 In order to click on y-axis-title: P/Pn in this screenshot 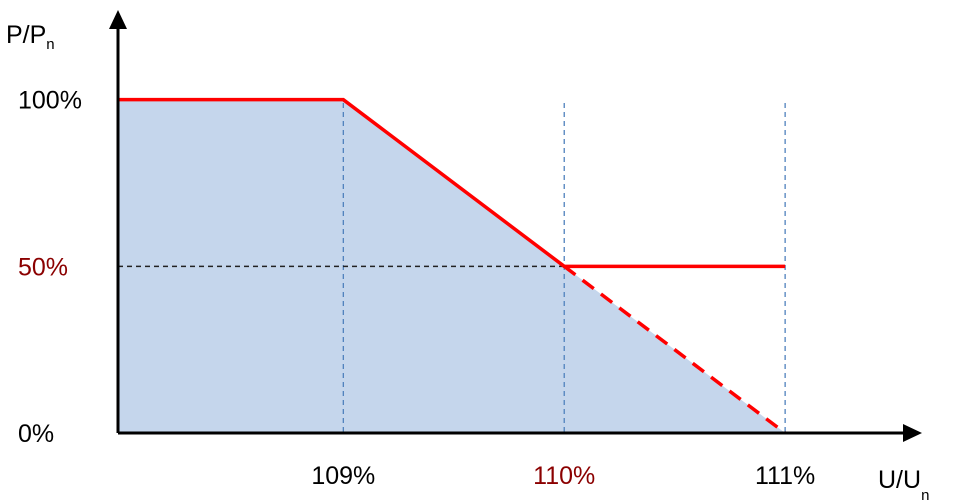, I will do `click(30, 37)`.